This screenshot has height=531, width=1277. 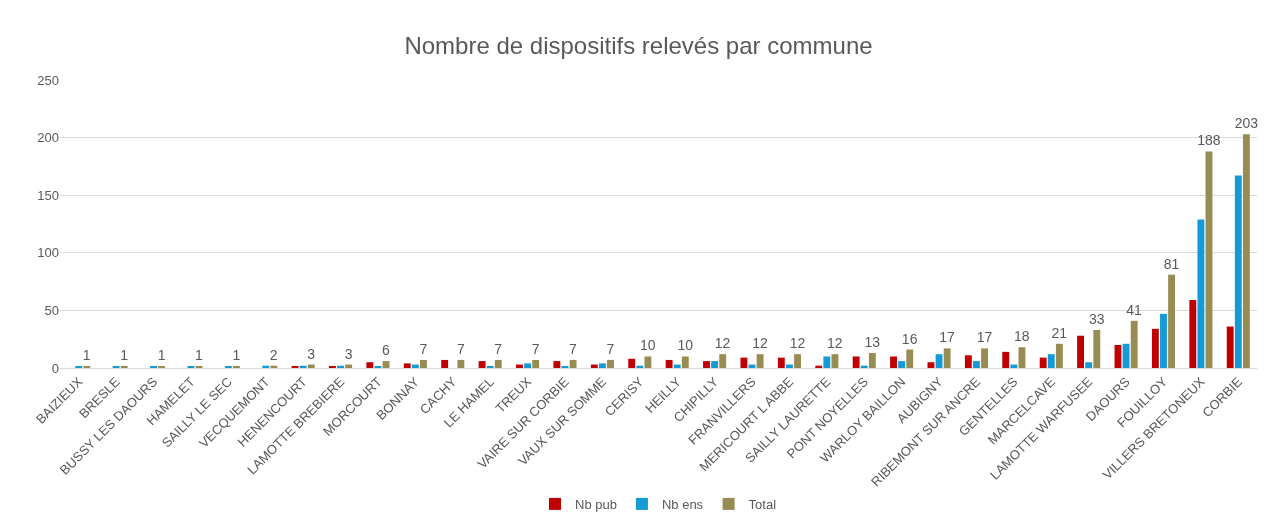 What do you see at coordinates (596, 504) in the screenshot?
I see `legend-label: Nb pub` at bounding box center [596, 504].